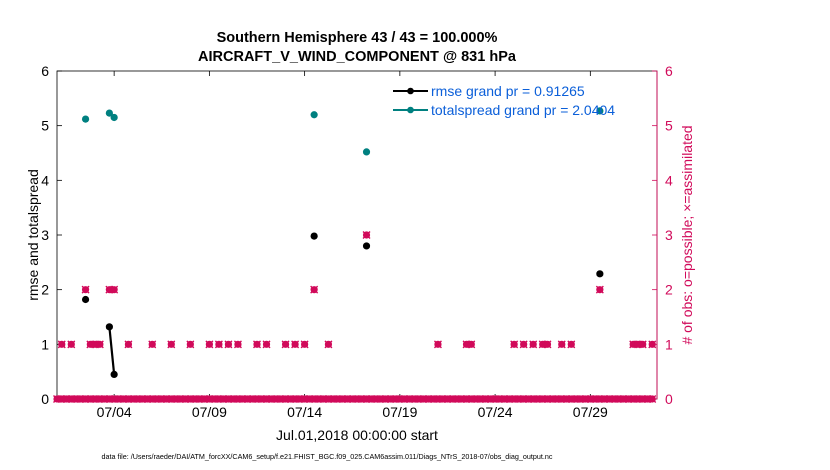 This screenshot has width=830, height=470. What do you see at coordinates (669, 180) in the screenshot?
I see `right-tick-label: 4` at bounding box center [669, 180].